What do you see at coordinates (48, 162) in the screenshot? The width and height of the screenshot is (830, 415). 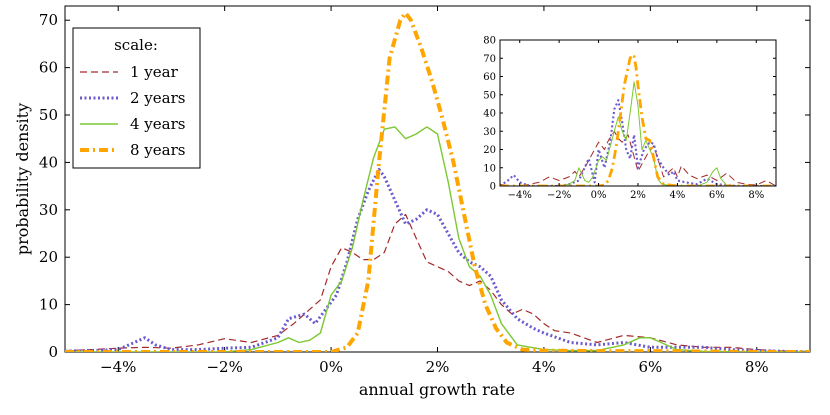 I see `main-y-tick-label: 40` at bounding box center [48, 162].